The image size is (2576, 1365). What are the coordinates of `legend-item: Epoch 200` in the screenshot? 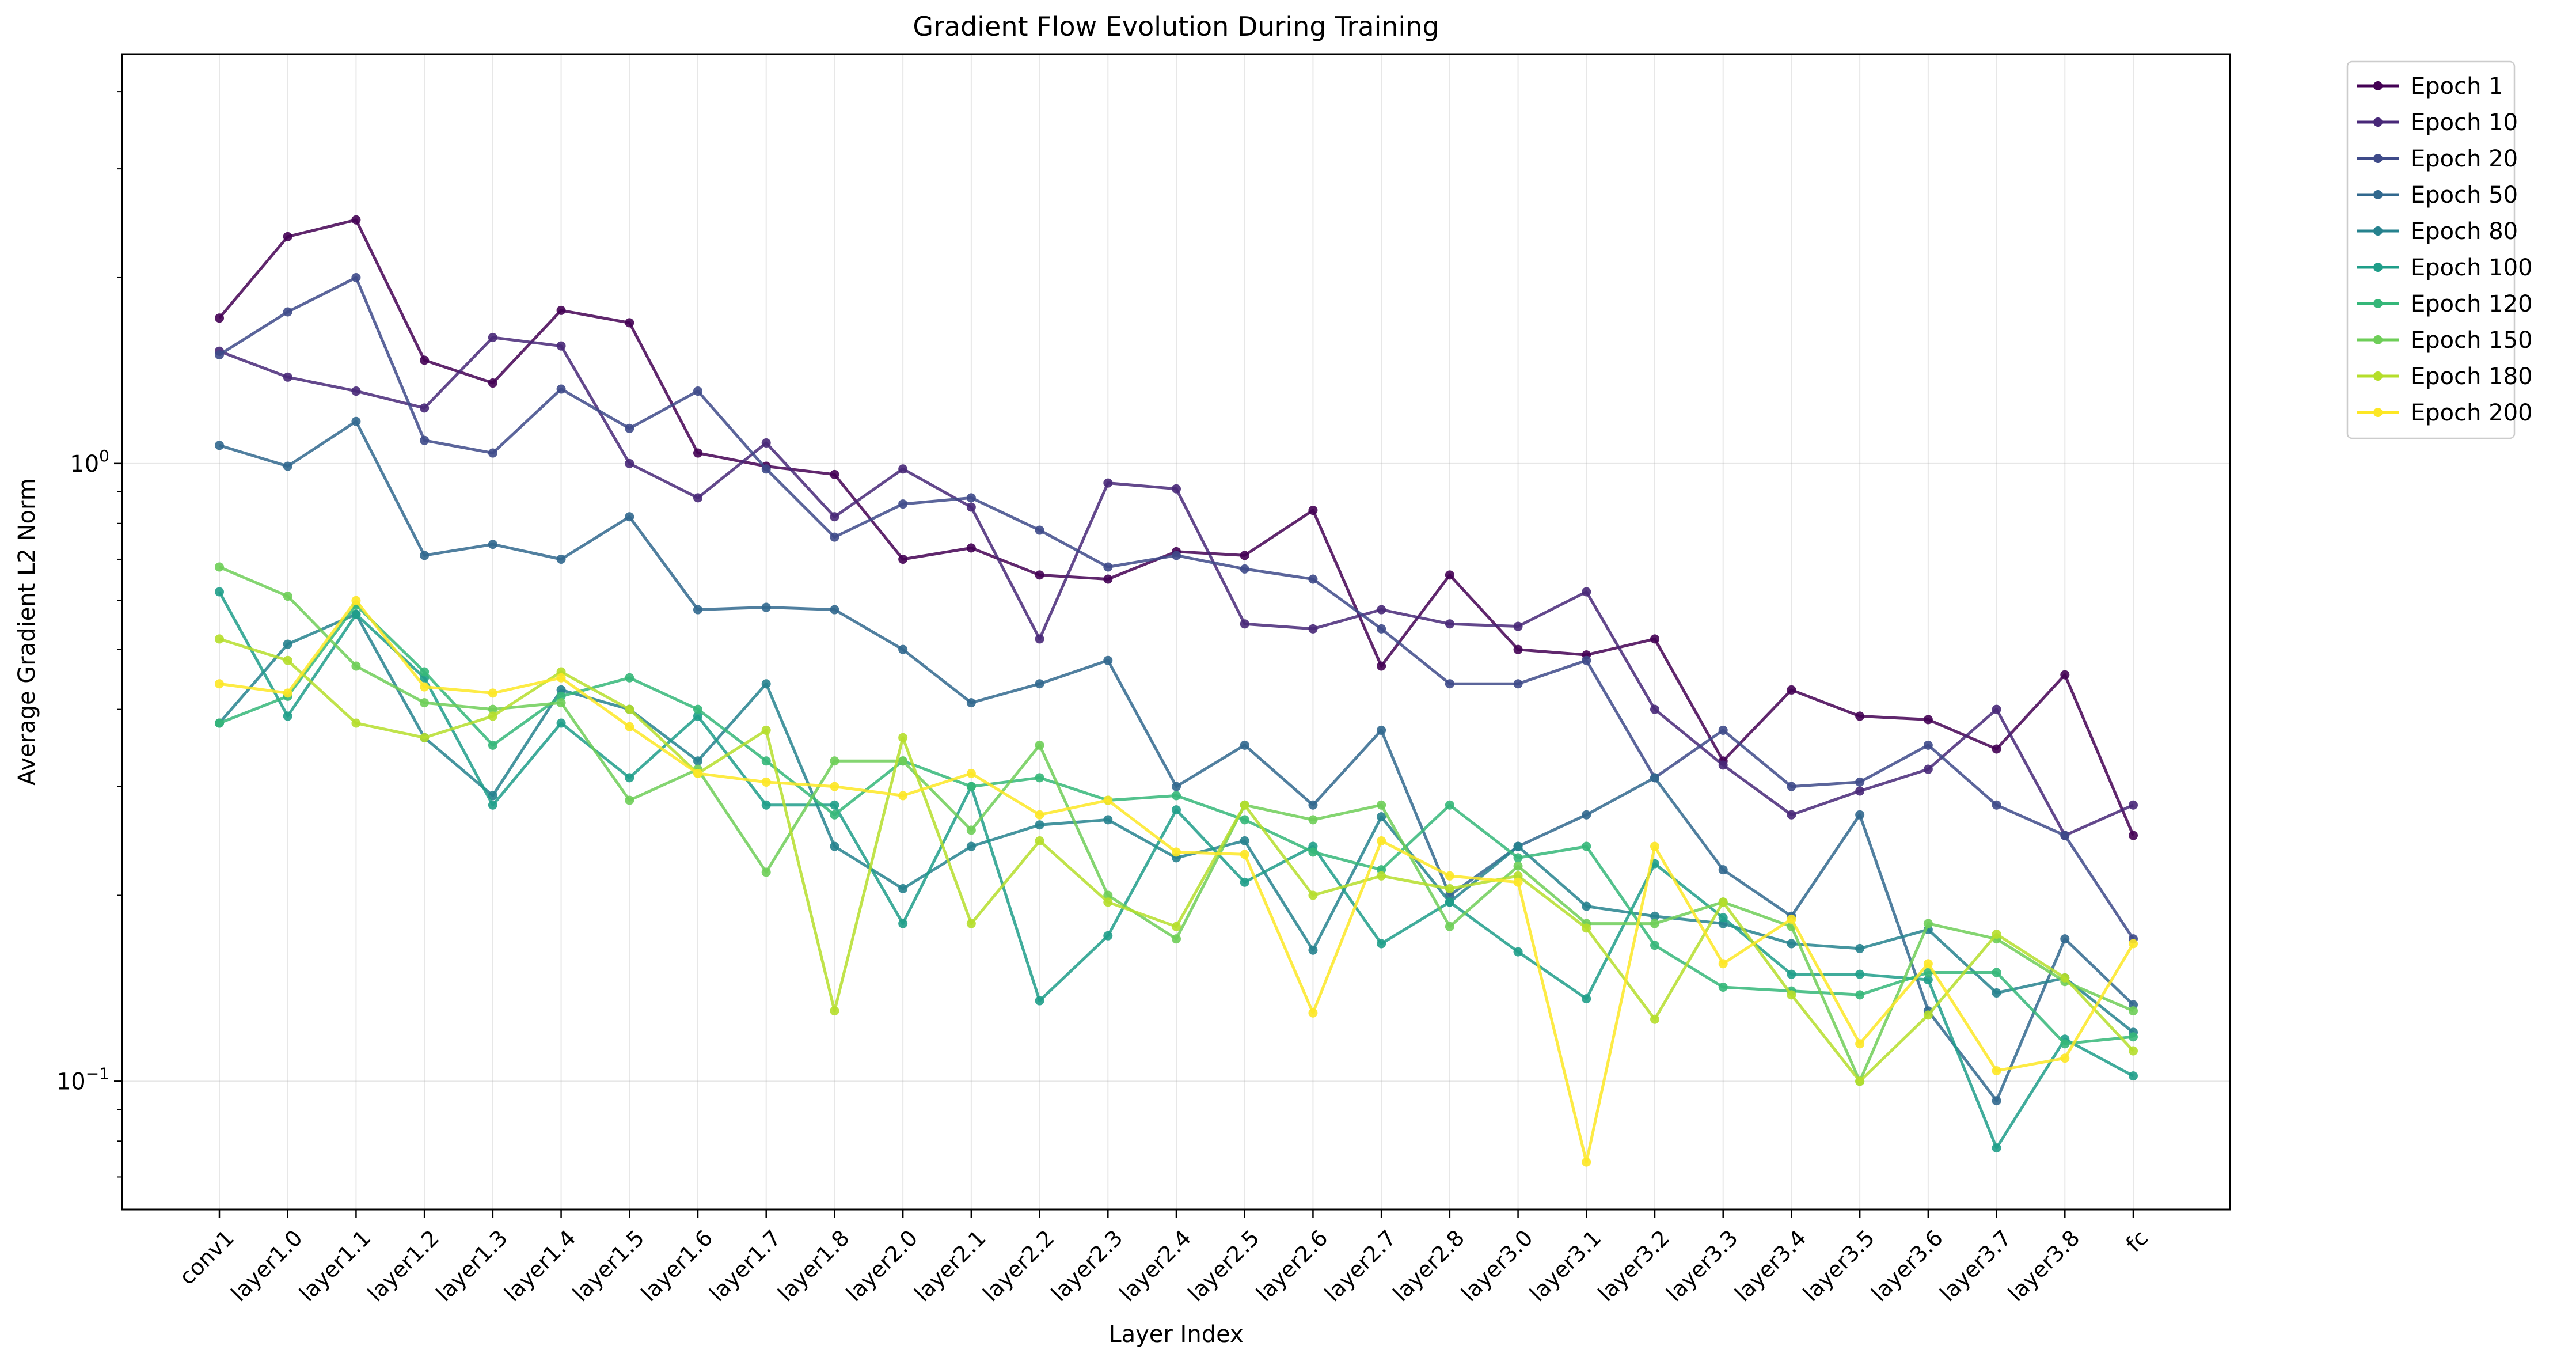 It's located at (2445, 413).